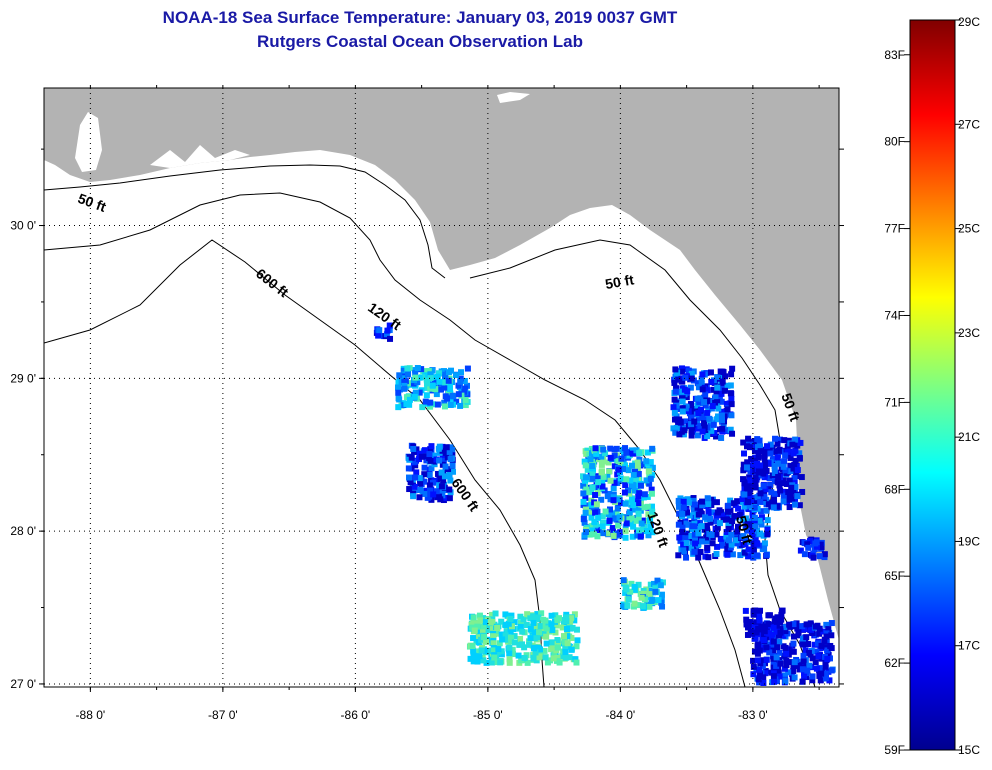 The height and width of the screenshot is (770, 992). What do you see at coordinates (23, 531) in the screenshot?
I see `lat-tick-label: 28 0'` at bounding box center [23, 531].